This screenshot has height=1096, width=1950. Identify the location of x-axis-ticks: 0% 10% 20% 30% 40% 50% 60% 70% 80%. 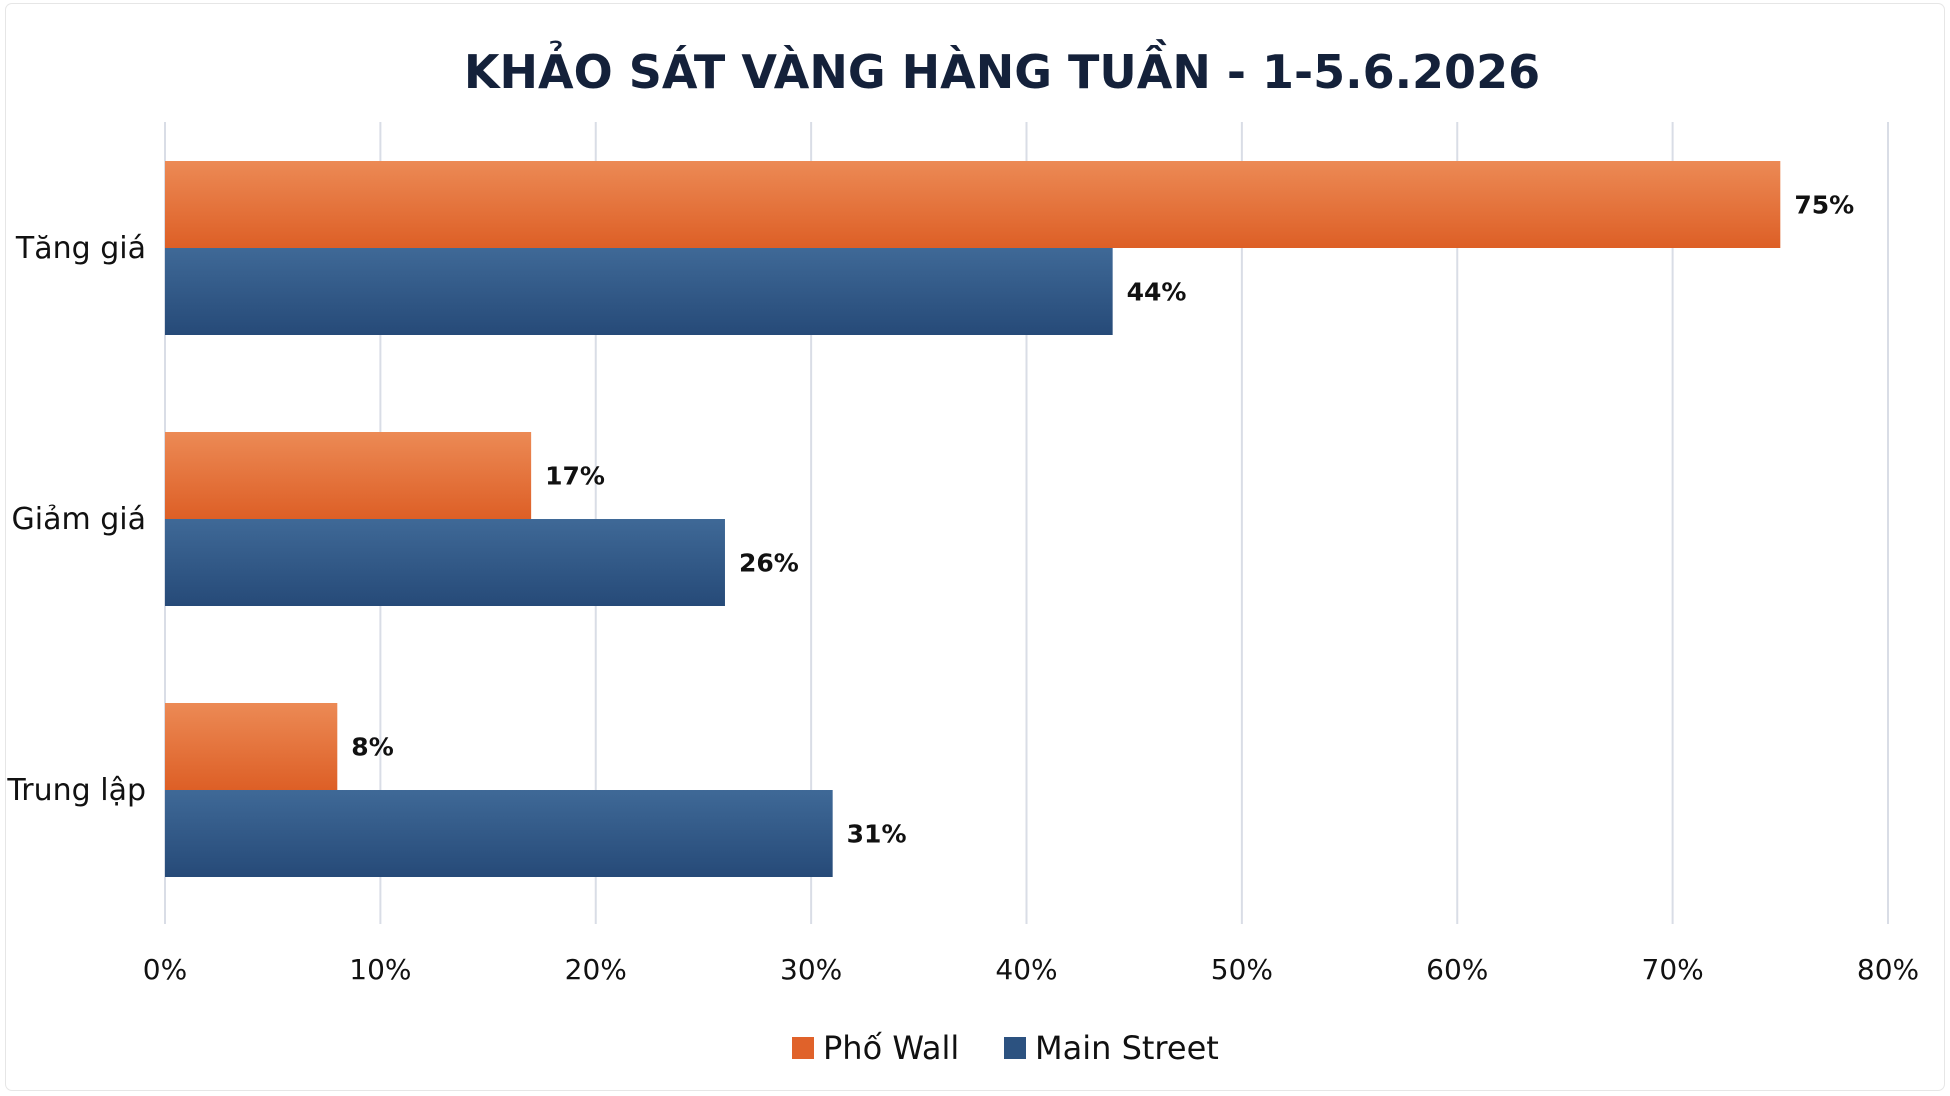
(1031, 969).